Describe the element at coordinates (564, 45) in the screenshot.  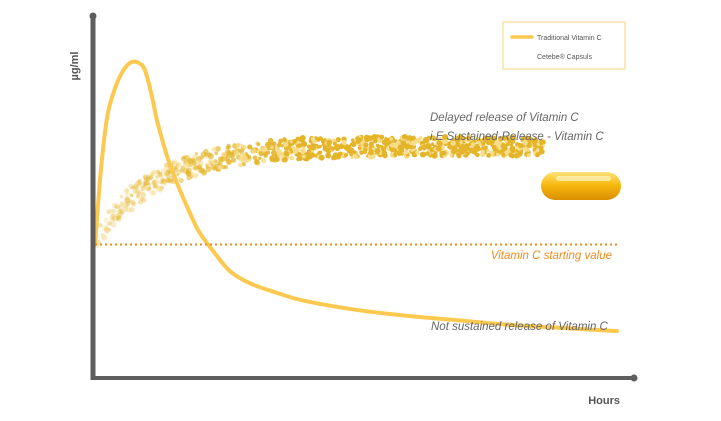
I see `legend-box` at that location.